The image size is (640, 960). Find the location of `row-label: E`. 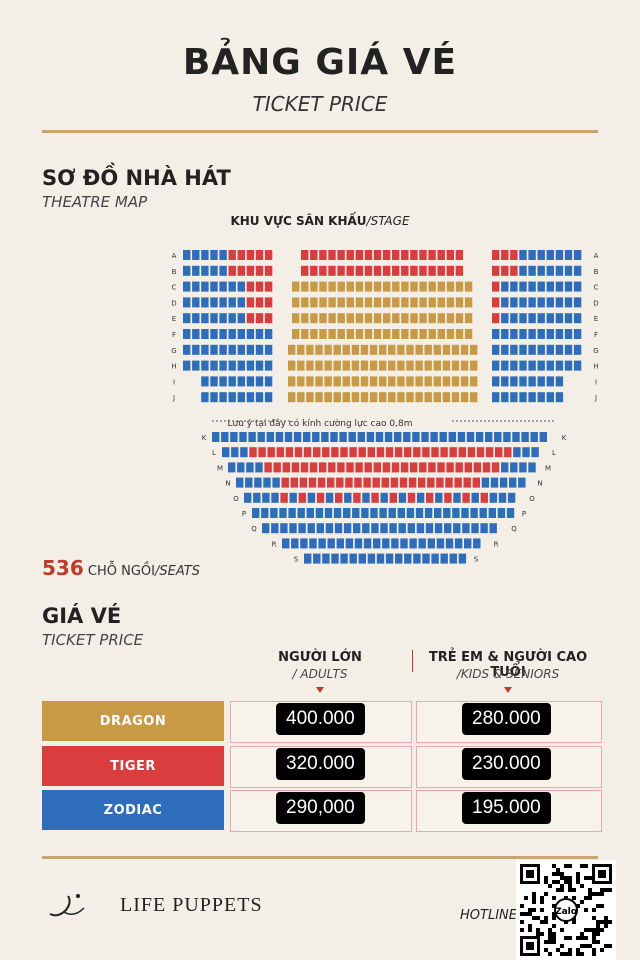

row-label: E is located at coordinates (596, 319).